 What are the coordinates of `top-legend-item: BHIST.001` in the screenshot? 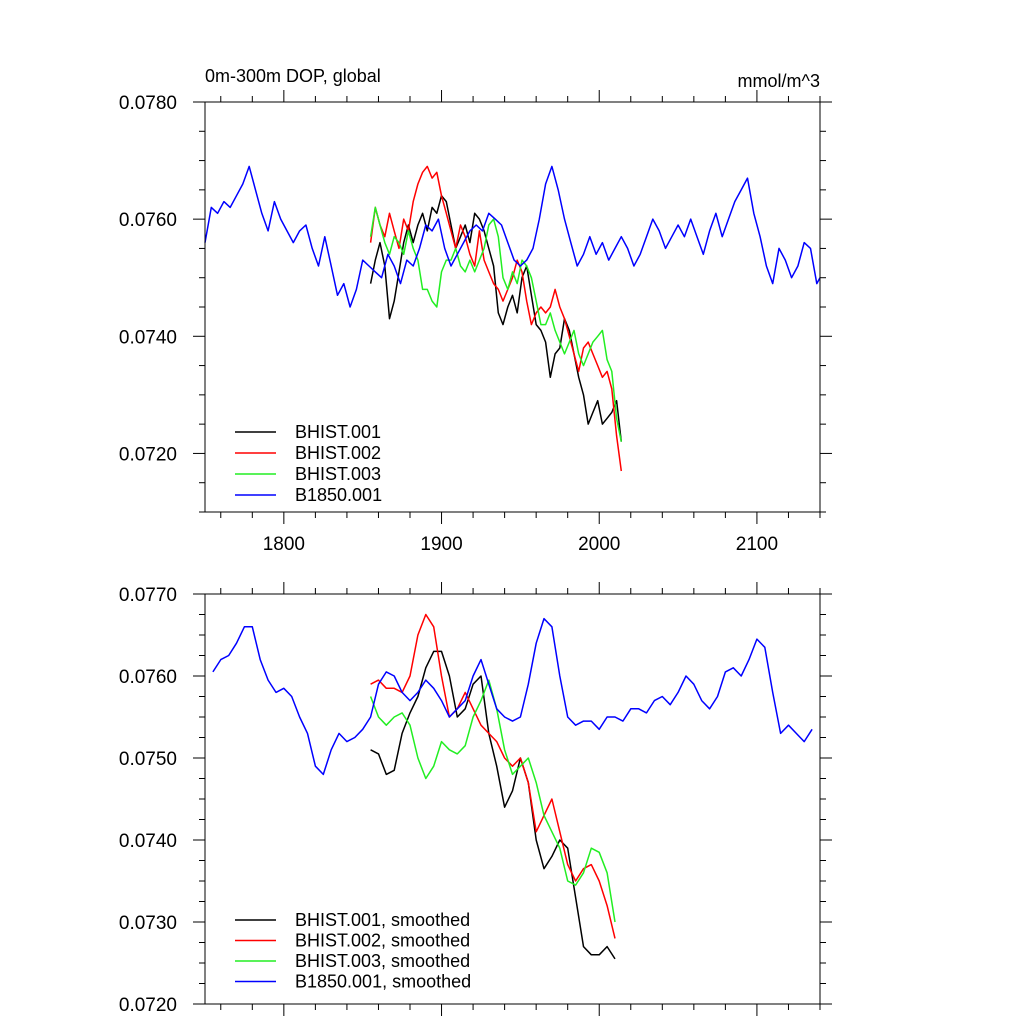 It's located at (308, 432).